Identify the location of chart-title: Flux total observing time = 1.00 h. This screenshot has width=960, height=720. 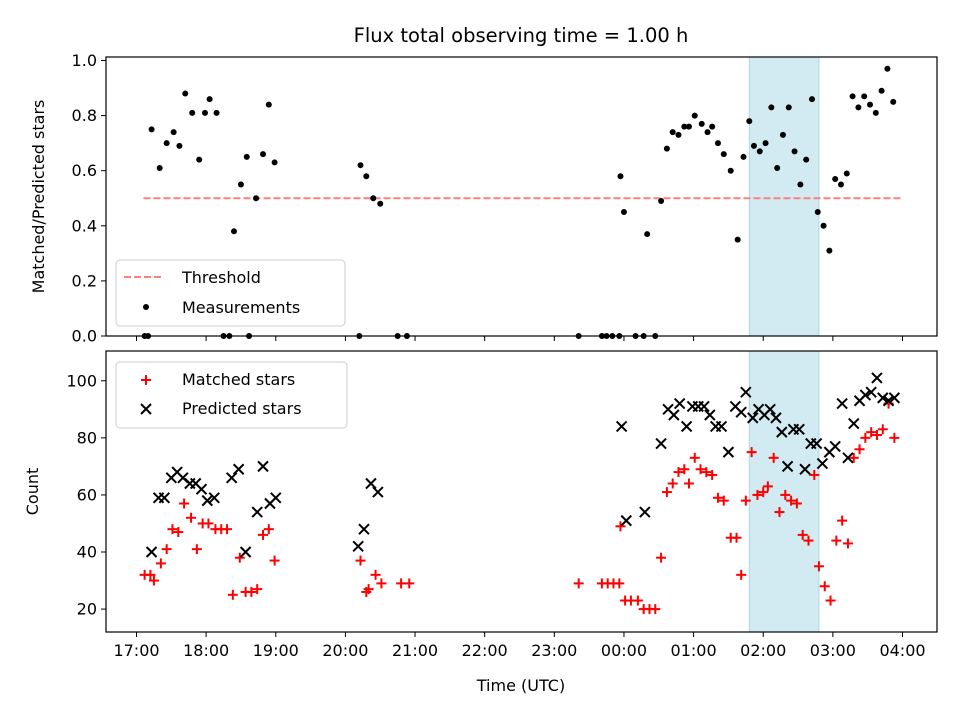
(521, 35).